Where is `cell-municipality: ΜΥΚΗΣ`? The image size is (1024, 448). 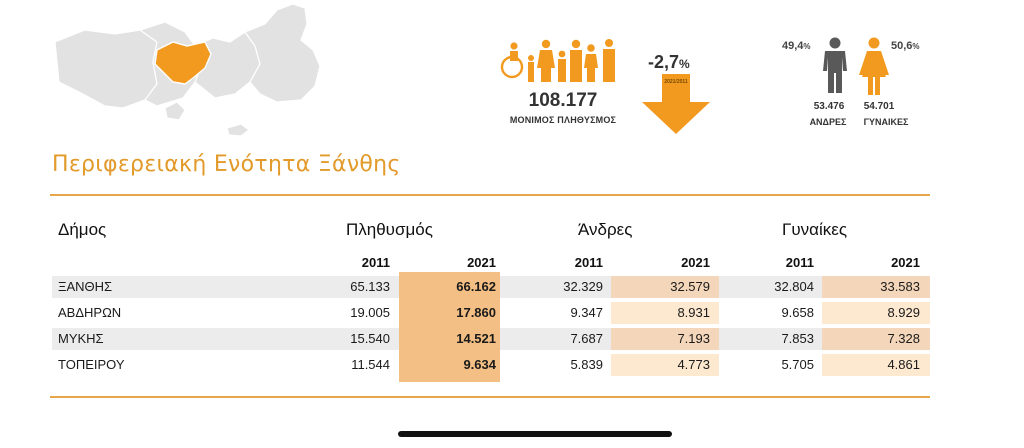 cell-municipality: ΜΥΚΗΣ is located at coordinates (81, 338).